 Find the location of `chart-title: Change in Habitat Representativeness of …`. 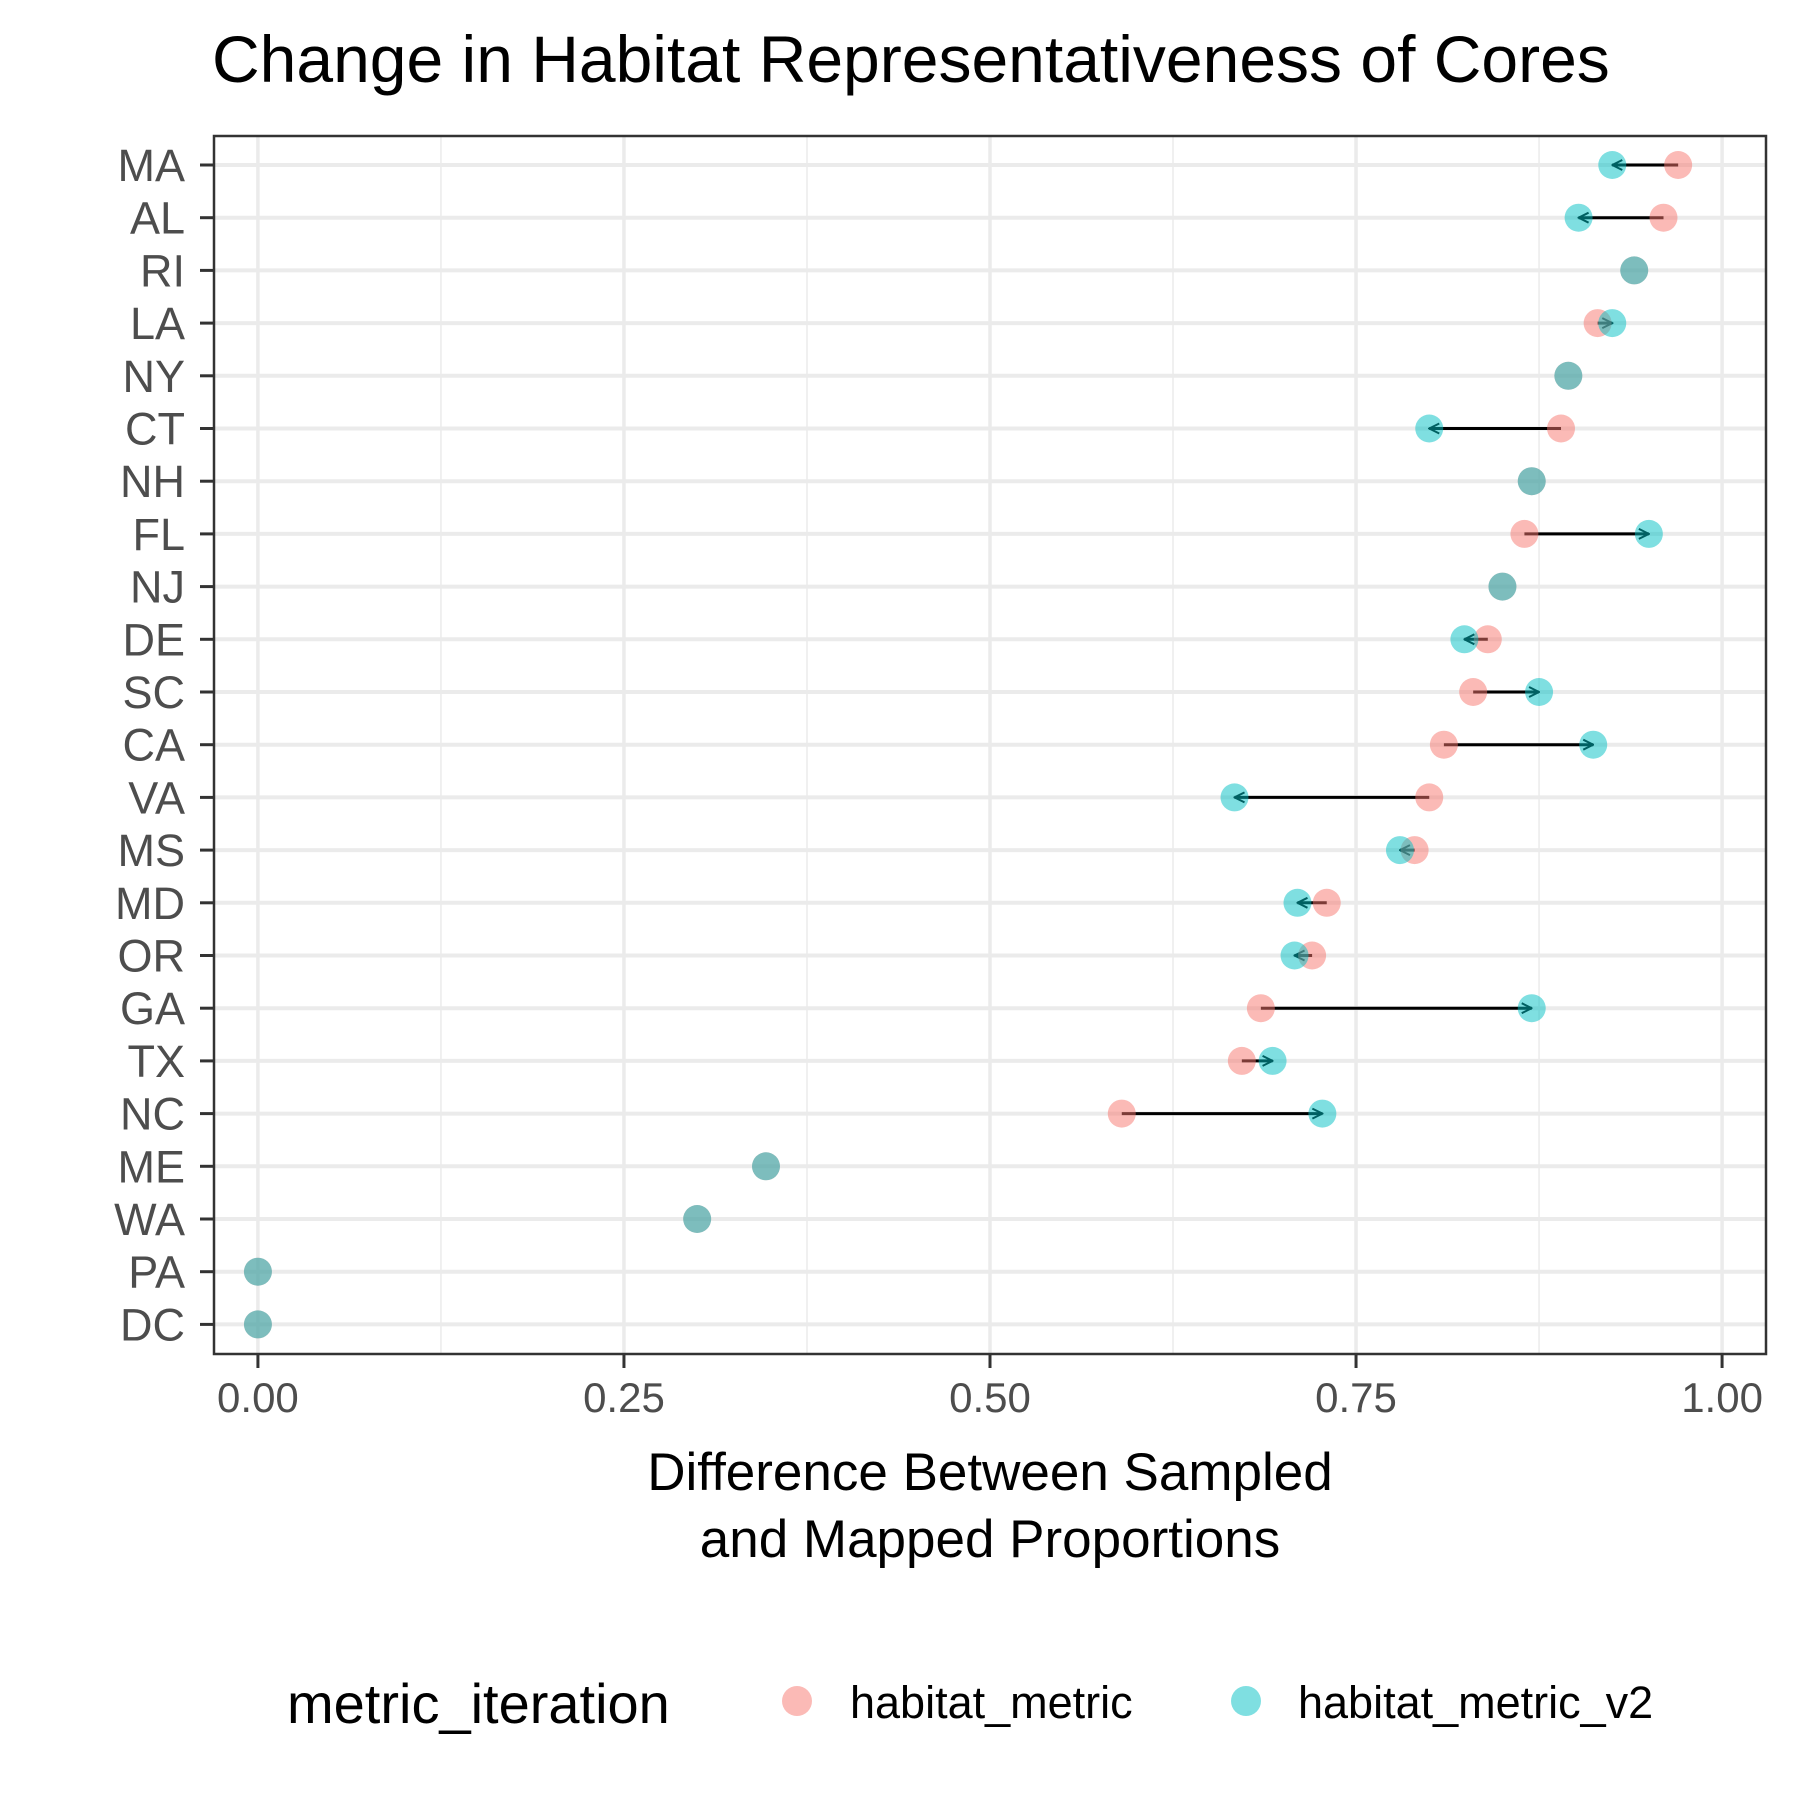

chart-title: Change in Habitat Representativeness of … is located at coordinates (911, 59).